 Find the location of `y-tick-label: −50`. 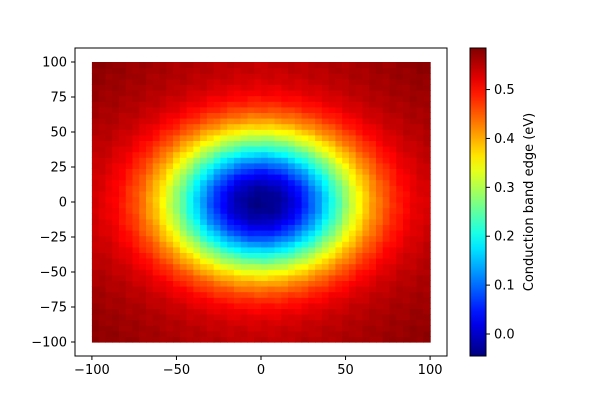

y-tick-label: −50 is located at coordinates (53, 273).